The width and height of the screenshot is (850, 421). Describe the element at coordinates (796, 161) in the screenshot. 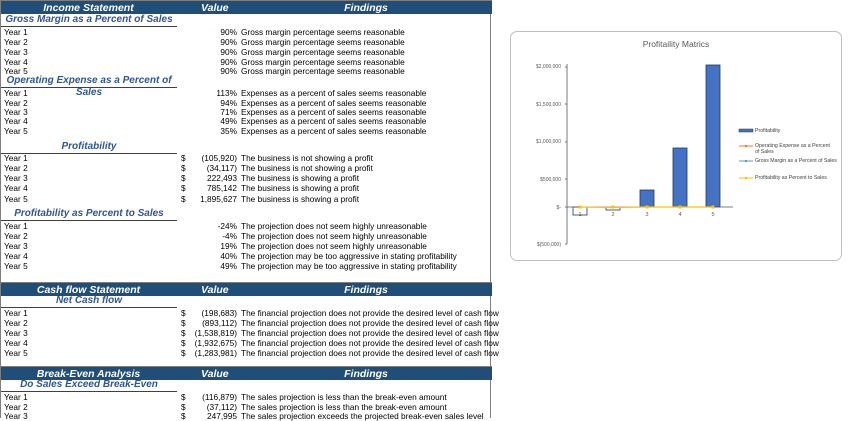

I see `legend-gross-margin: Gross Margin as a Percent of Sales` at that location.